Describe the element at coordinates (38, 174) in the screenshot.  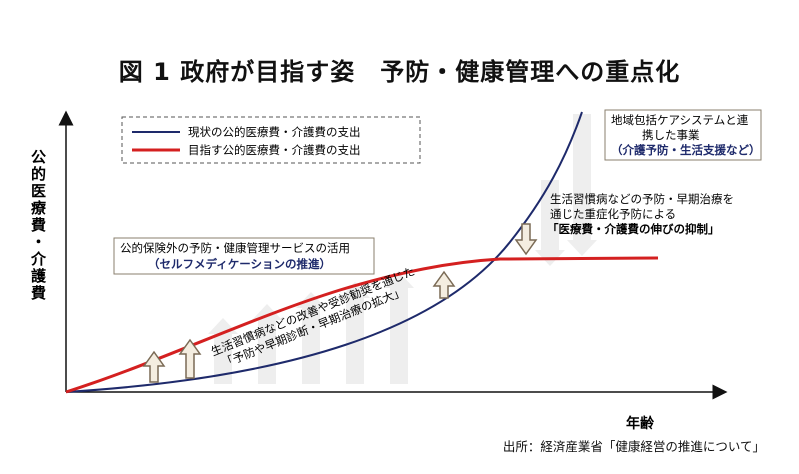
I see `y-axis-label-char: 的` at that location.